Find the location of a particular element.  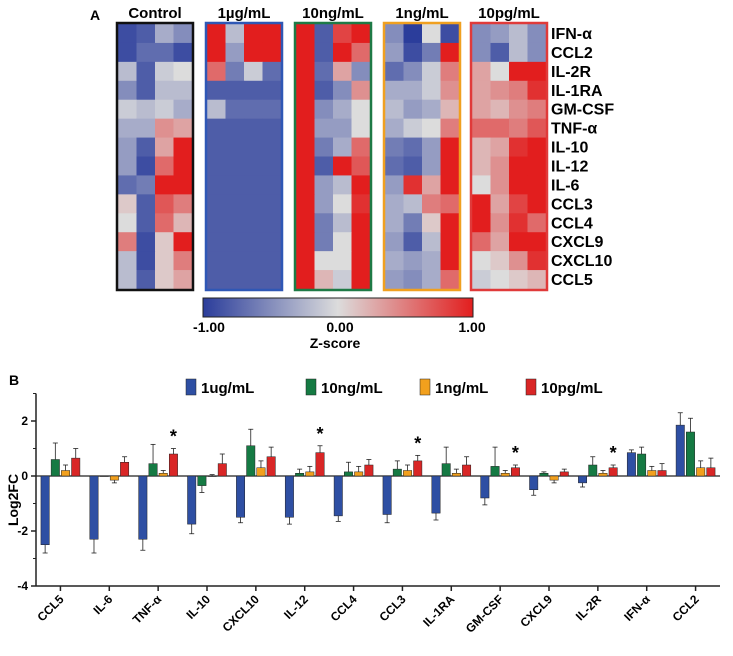

y-tick-label: -2 is located at coordinates (22, 531).